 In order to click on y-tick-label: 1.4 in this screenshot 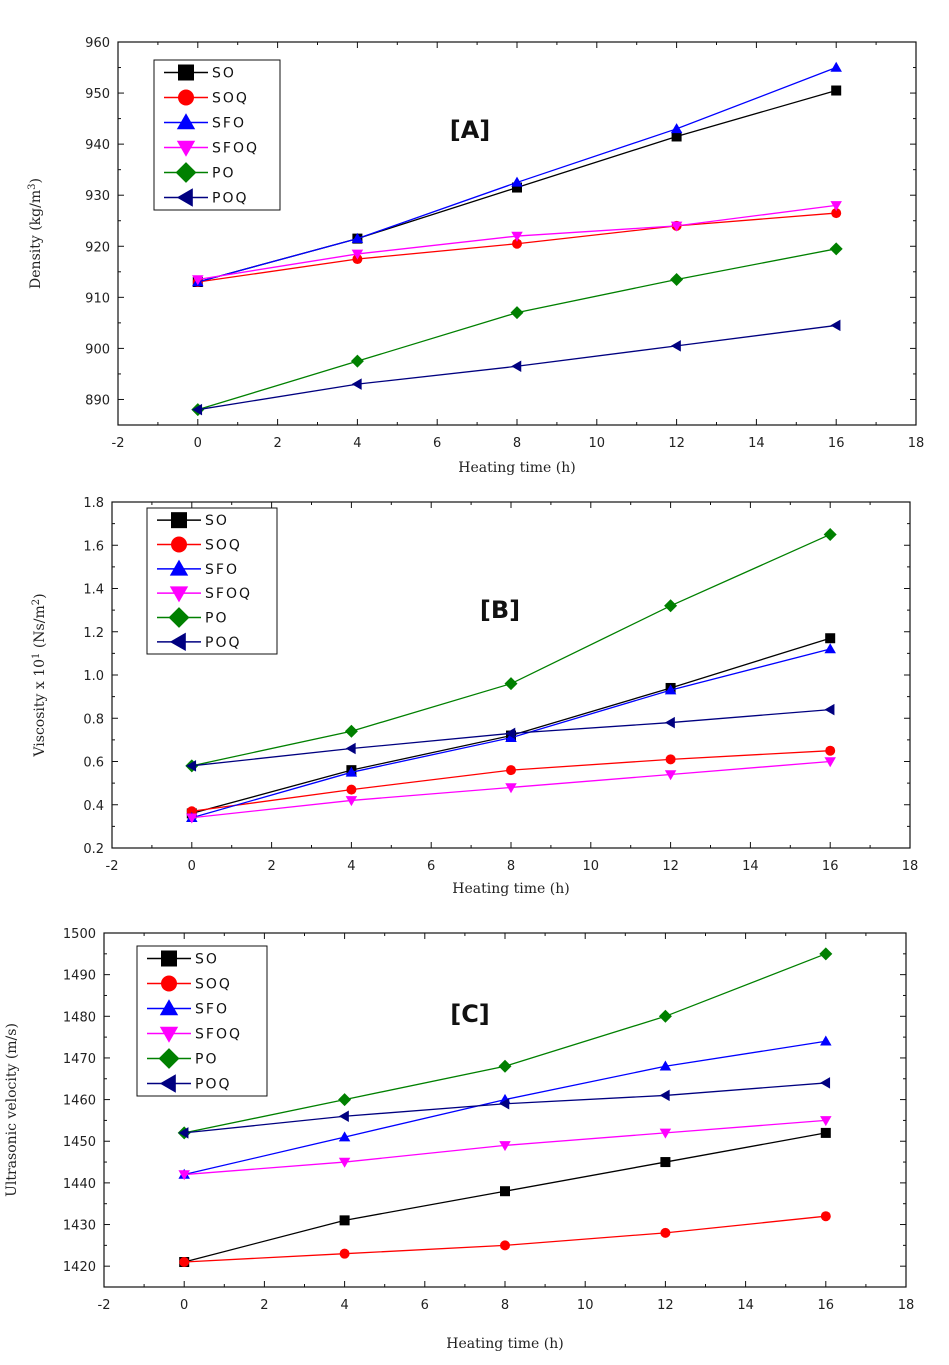, I will do `click(93, 590)`.